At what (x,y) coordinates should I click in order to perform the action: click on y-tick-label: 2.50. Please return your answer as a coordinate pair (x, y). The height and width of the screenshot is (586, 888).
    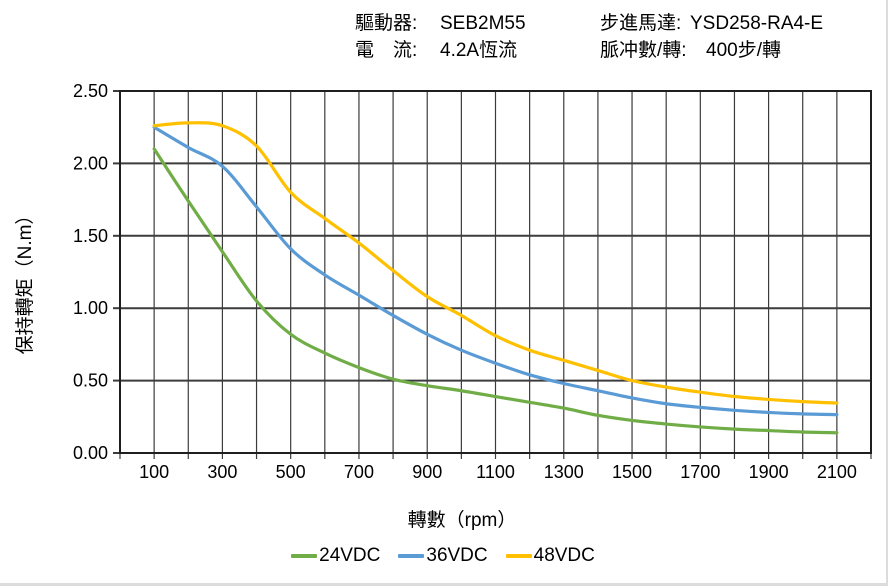
    Looking at the image, I should click on (90, 91).